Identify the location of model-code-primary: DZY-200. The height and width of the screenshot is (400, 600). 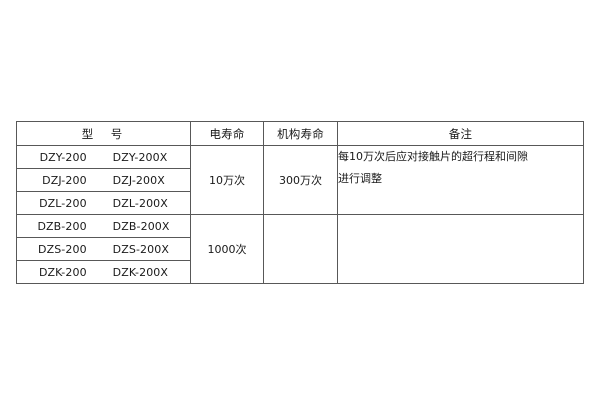
(63, 157).